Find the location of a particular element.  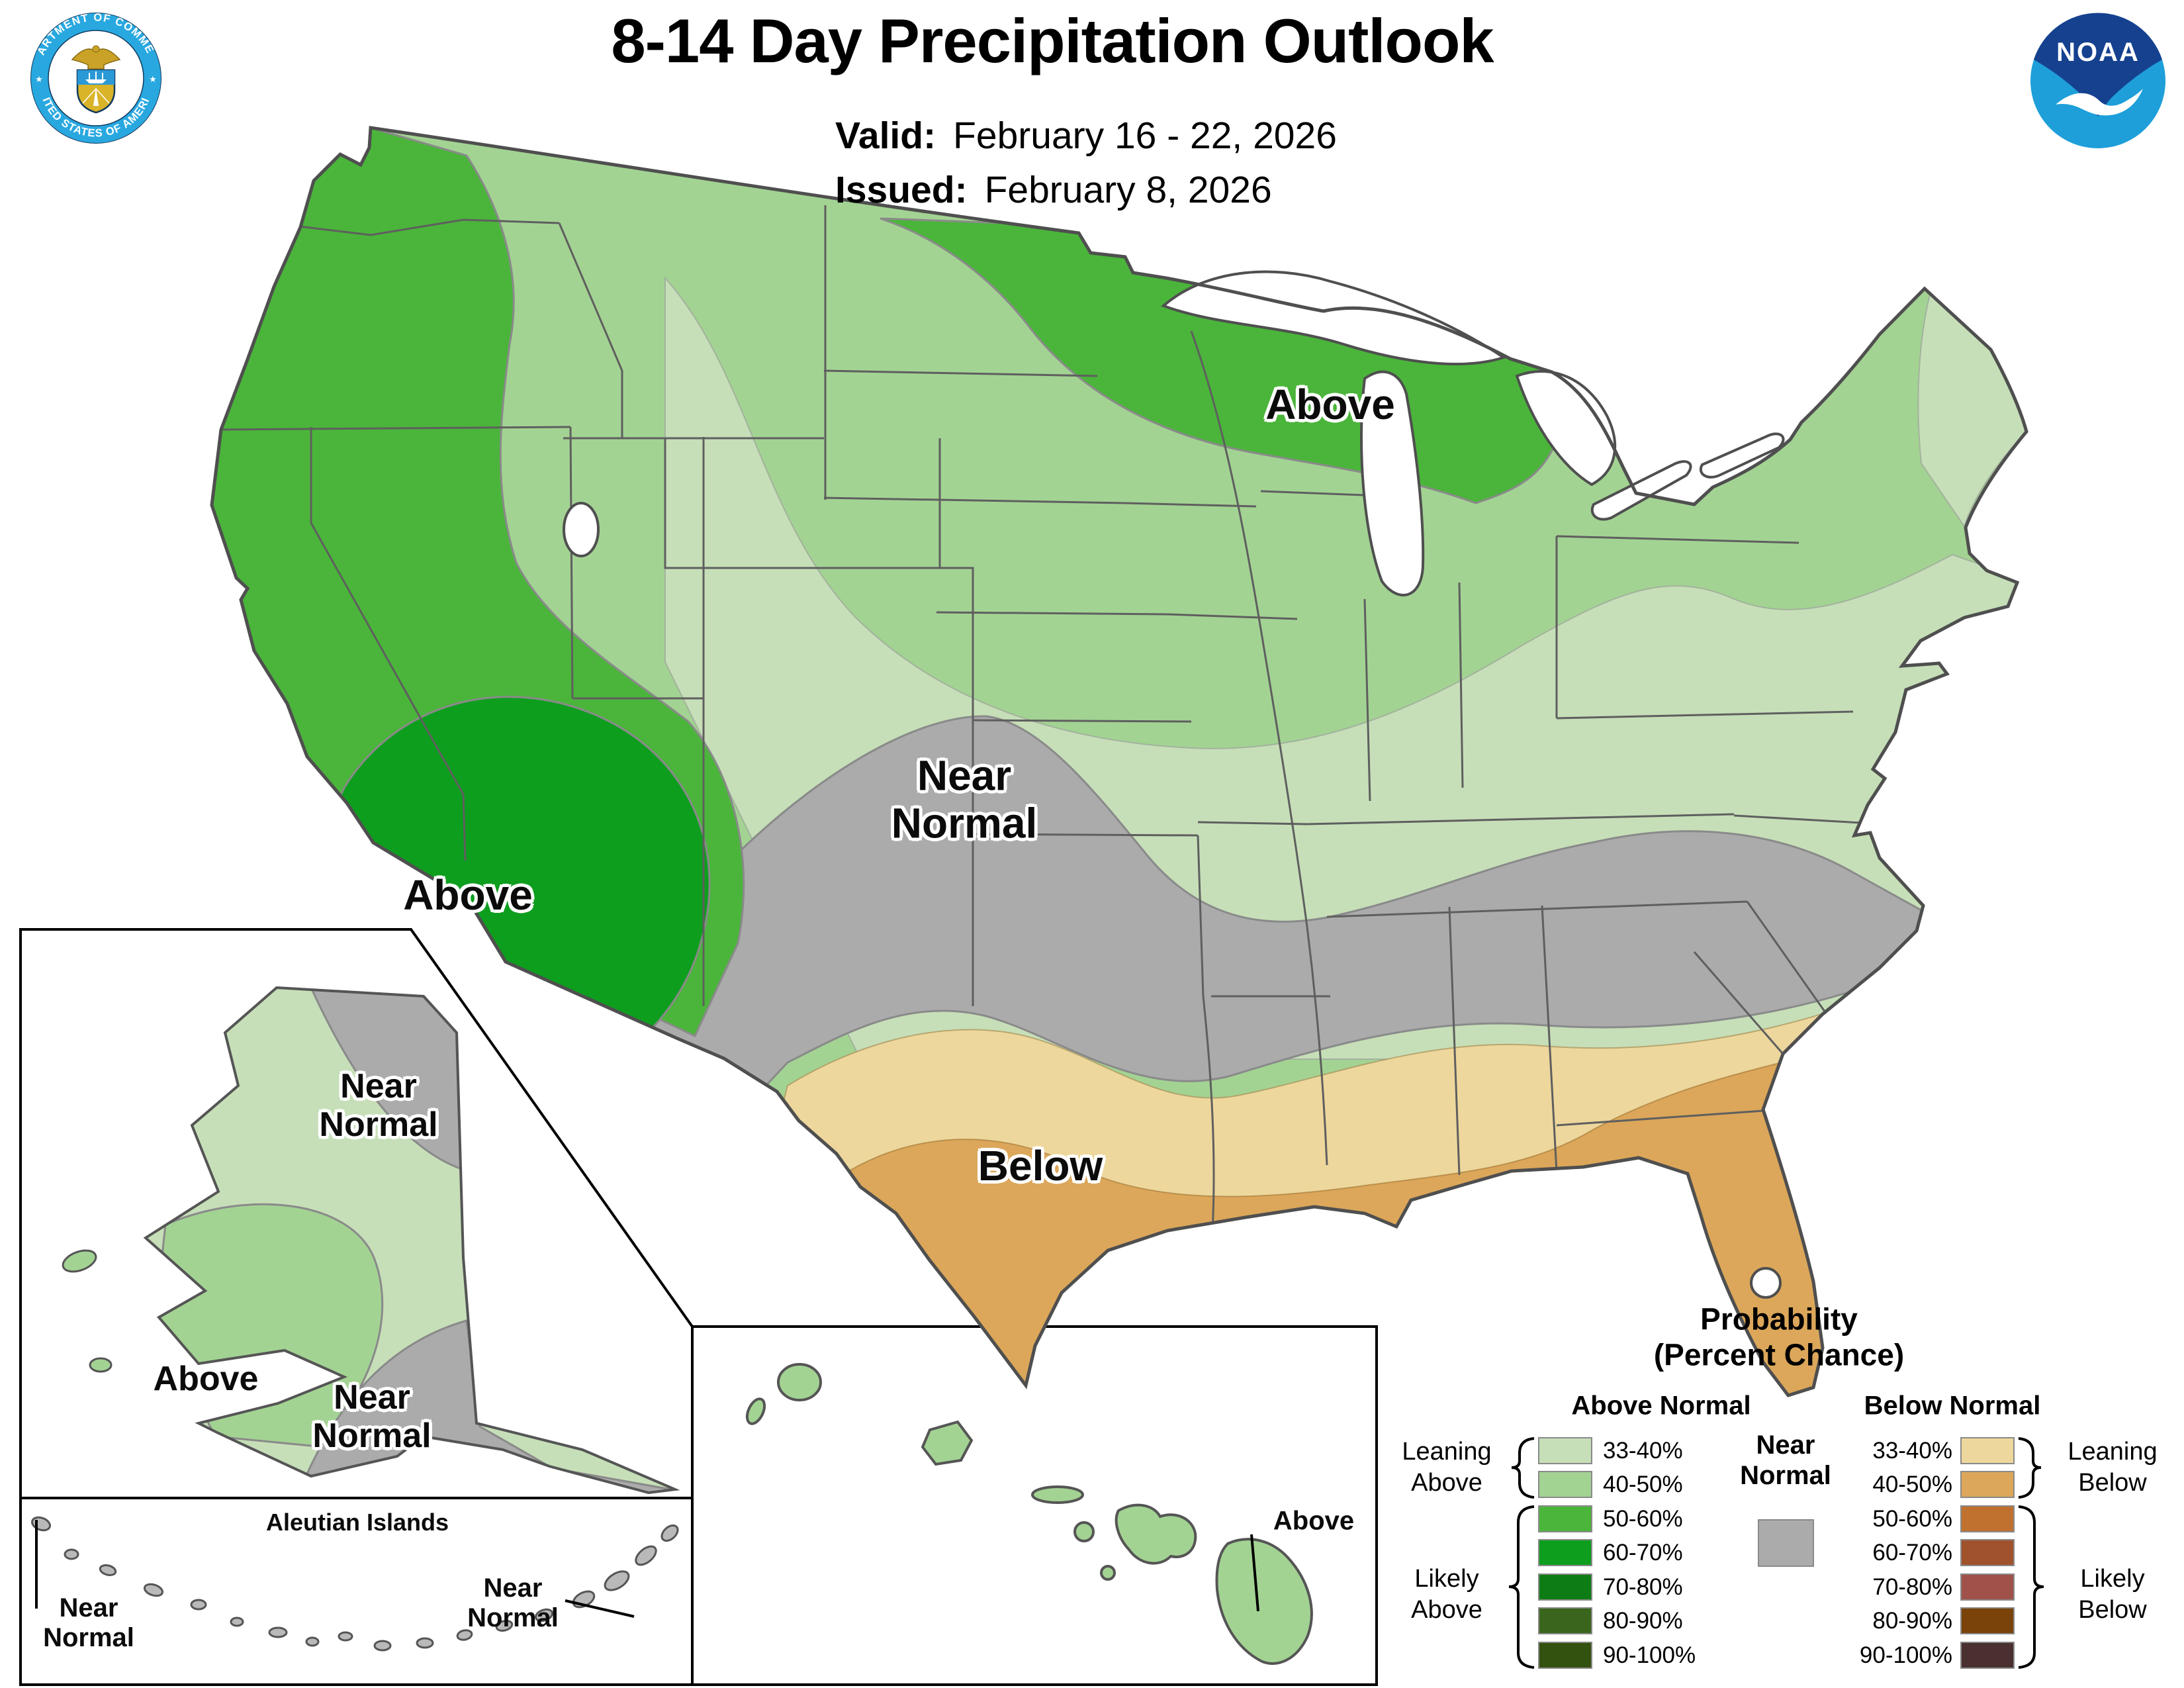

legend-likely-below-label: Likely Below is located at coordinates (2112, 1595).